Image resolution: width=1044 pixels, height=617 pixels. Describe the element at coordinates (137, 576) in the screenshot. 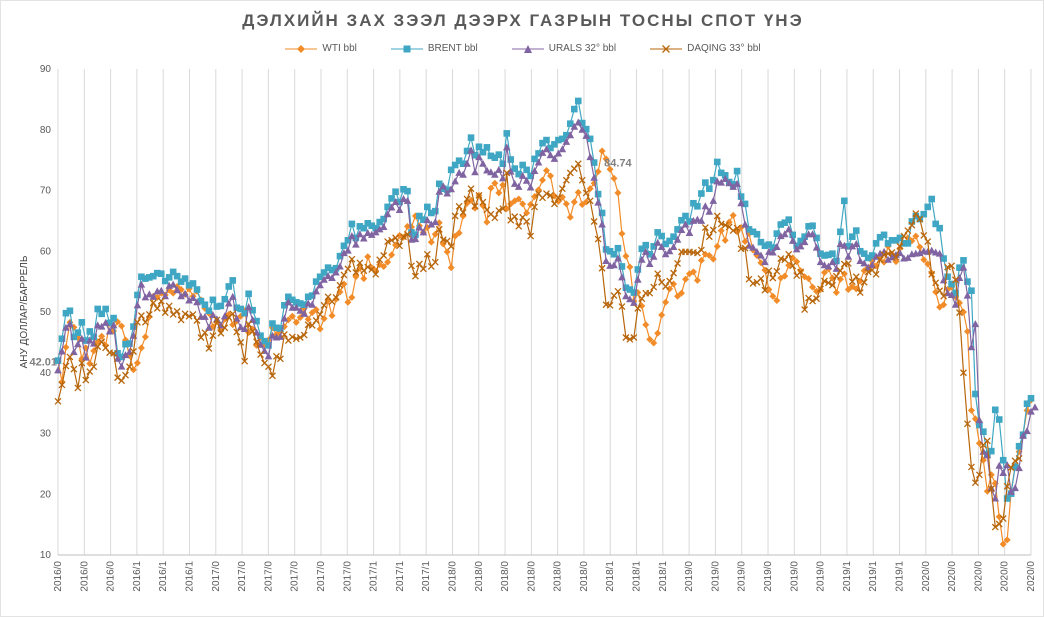

I see `x-tick-label: 2016/1` at that location.